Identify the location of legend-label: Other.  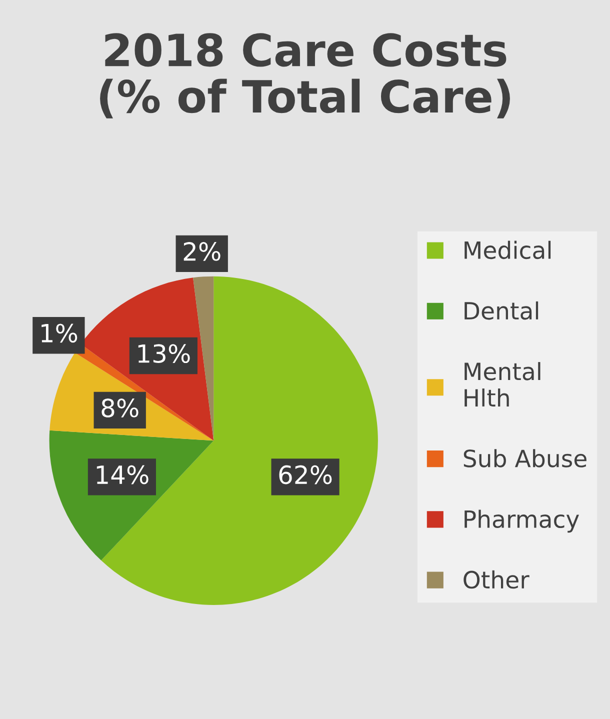
(497, 579).